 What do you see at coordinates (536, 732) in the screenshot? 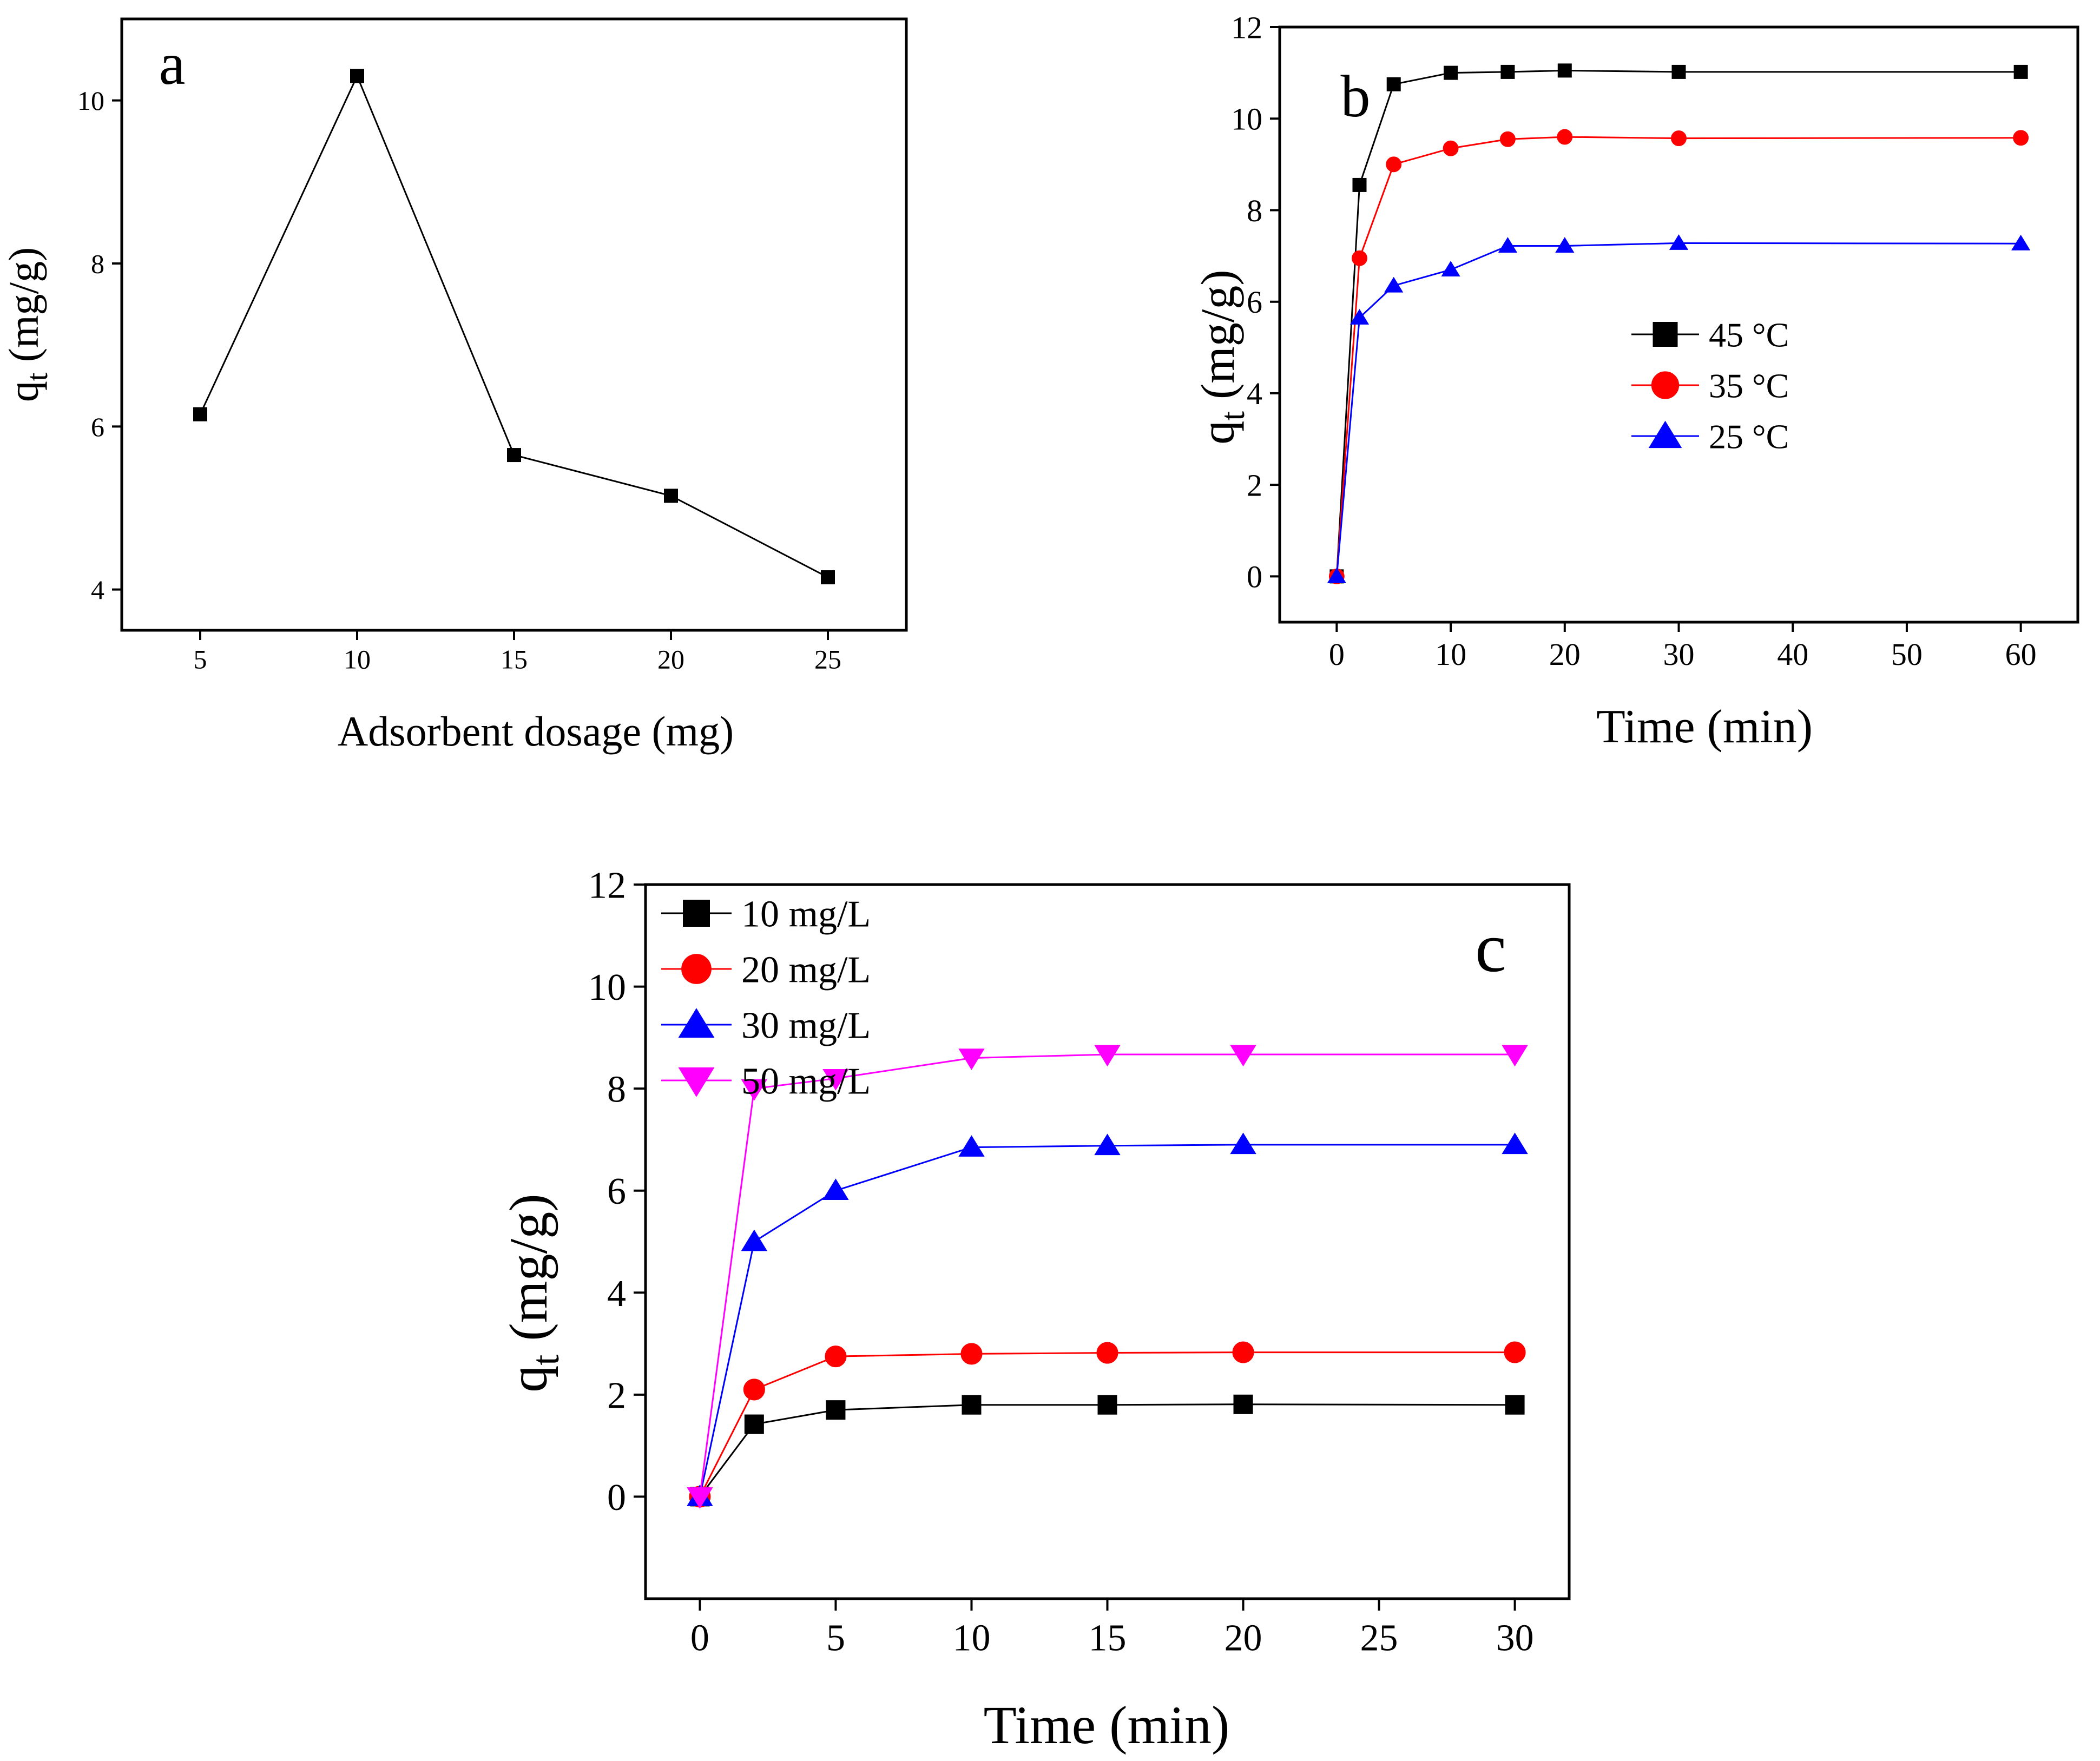
I see `x-axis-label: Adsorbent dosage (mg)` at bounding box center [536, 732].